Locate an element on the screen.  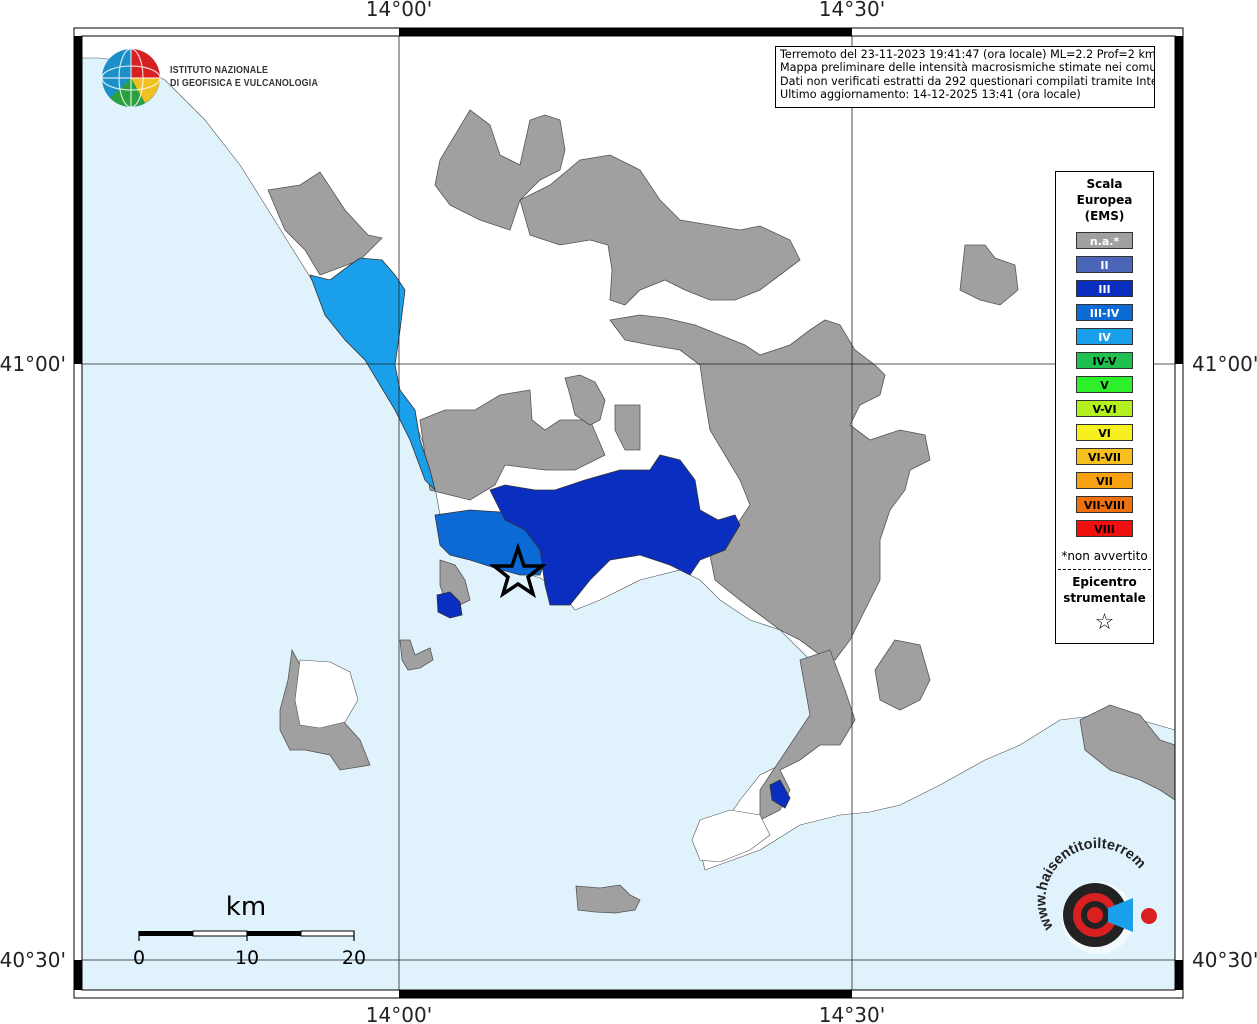
legend-item: VI-VII is located at coordinates (1104, 456).